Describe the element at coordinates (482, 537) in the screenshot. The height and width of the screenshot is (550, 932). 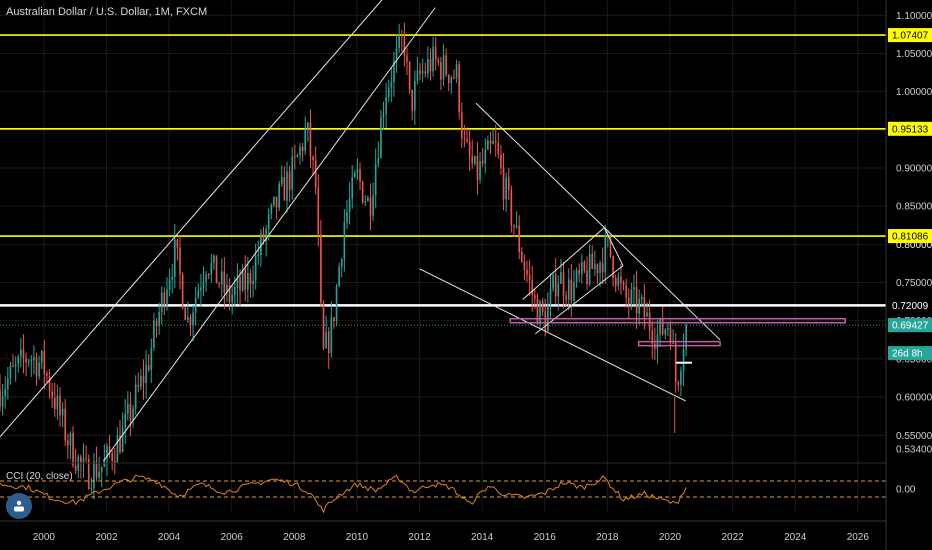
I see `time-axis-tick: 2014` at that location.